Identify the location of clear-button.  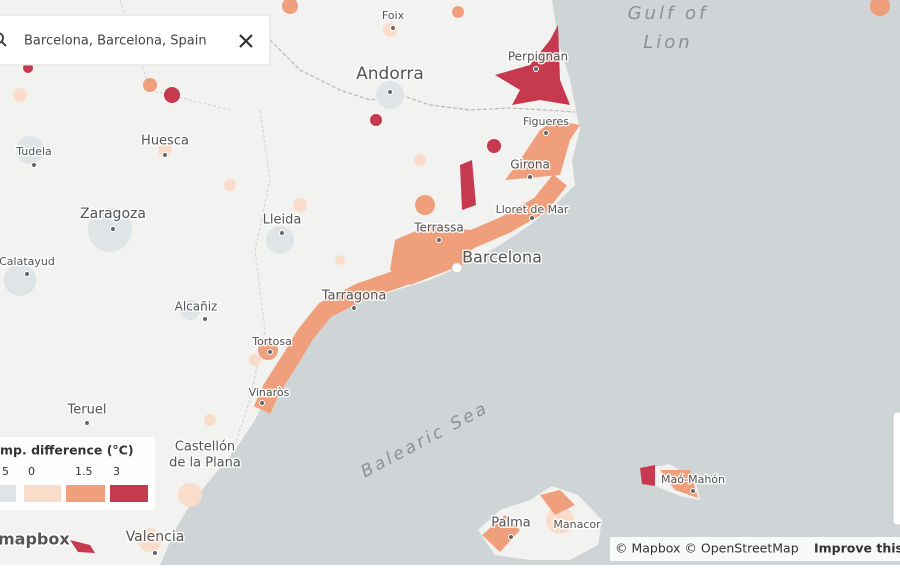
(246, 41).